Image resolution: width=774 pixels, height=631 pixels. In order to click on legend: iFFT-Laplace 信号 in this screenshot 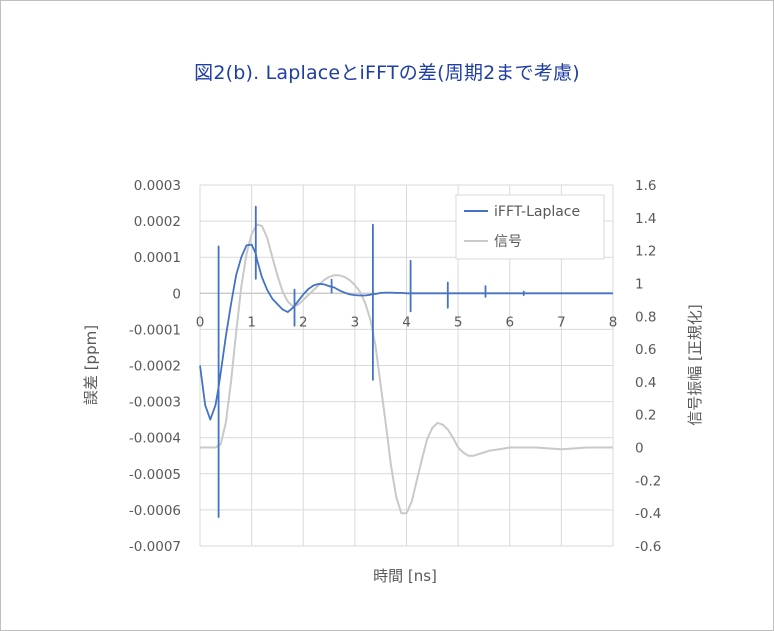, I will do `click(530, 227)`.